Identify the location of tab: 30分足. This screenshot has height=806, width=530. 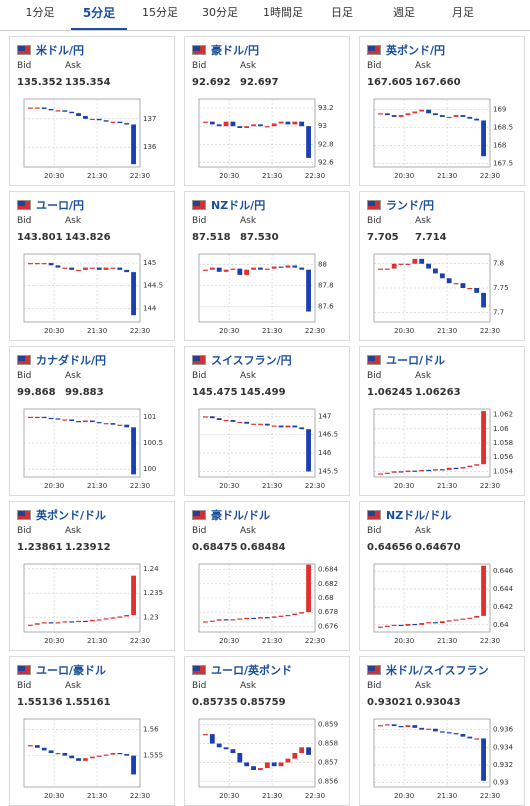
(220, 12).